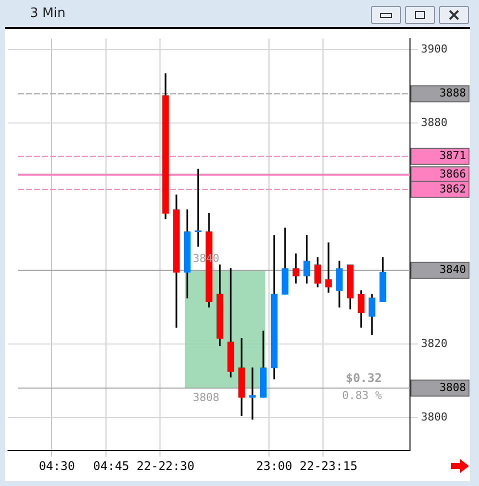 The height and width of the screenshot is (486, 479). I want to click on annotation: 3808, so click(206, 397).